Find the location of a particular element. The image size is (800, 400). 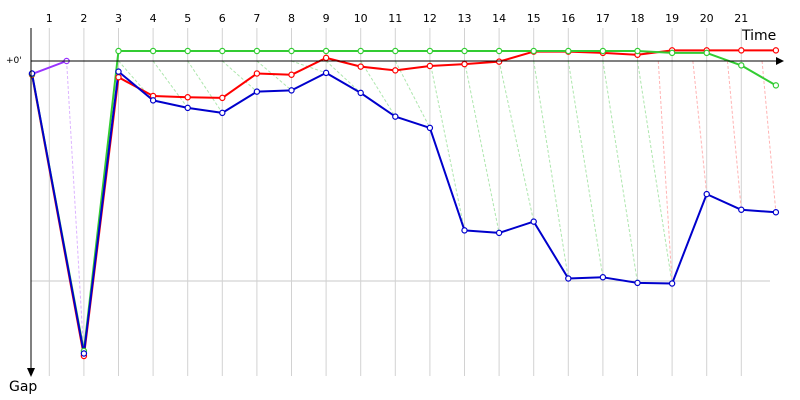

lap-tick-label: 14 is located at coordinates (499, 18).